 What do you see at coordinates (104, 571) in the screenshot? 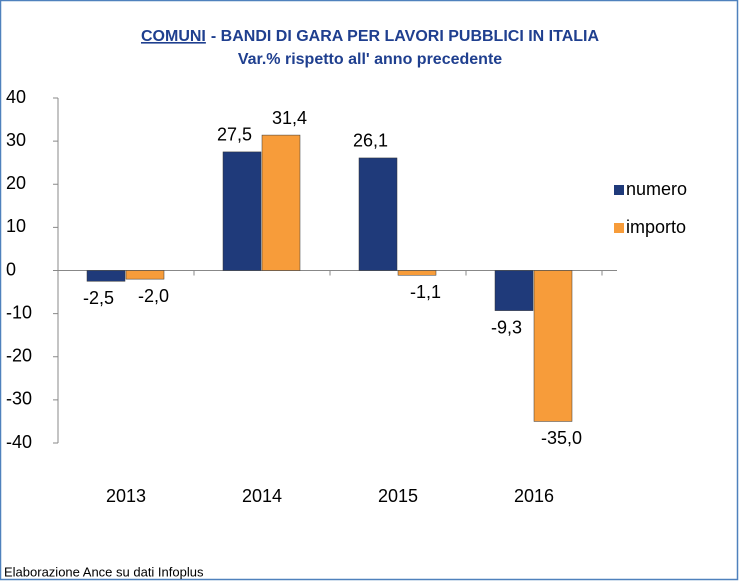
I see `source-note: Elaborazione Ance su dati Infoplus` at bounding box center [104, 571].